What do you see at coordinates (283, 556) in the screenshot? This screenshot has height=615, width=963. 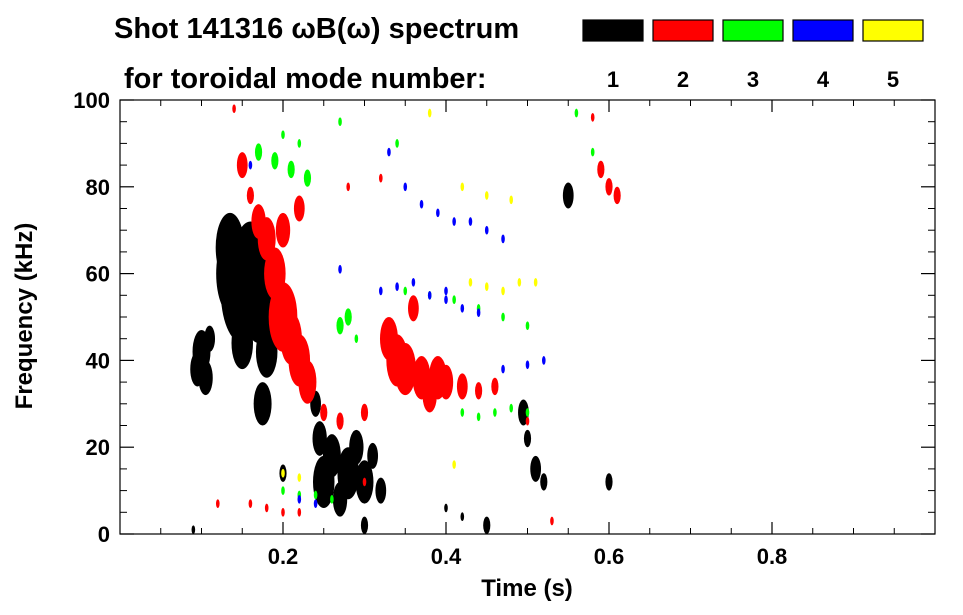 I see `x-tick-label-0: 0.2` at bounding box center [283, 556].